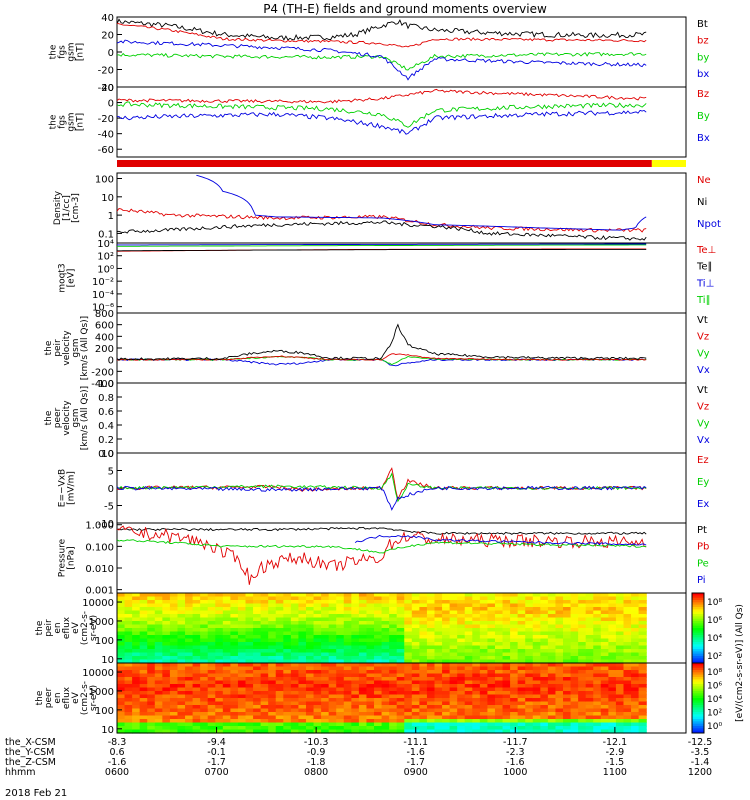  What do you see at coordinates (117, 772) in the screenshot?
I see `x-tick-value: 0600` at bounding box center [117, 772].